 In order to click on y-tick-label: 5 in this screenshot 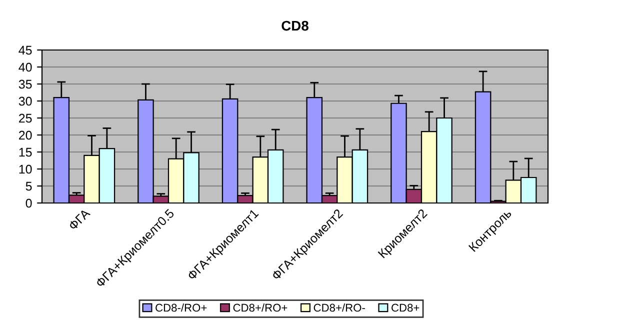, I will do `click(29, 186)`.